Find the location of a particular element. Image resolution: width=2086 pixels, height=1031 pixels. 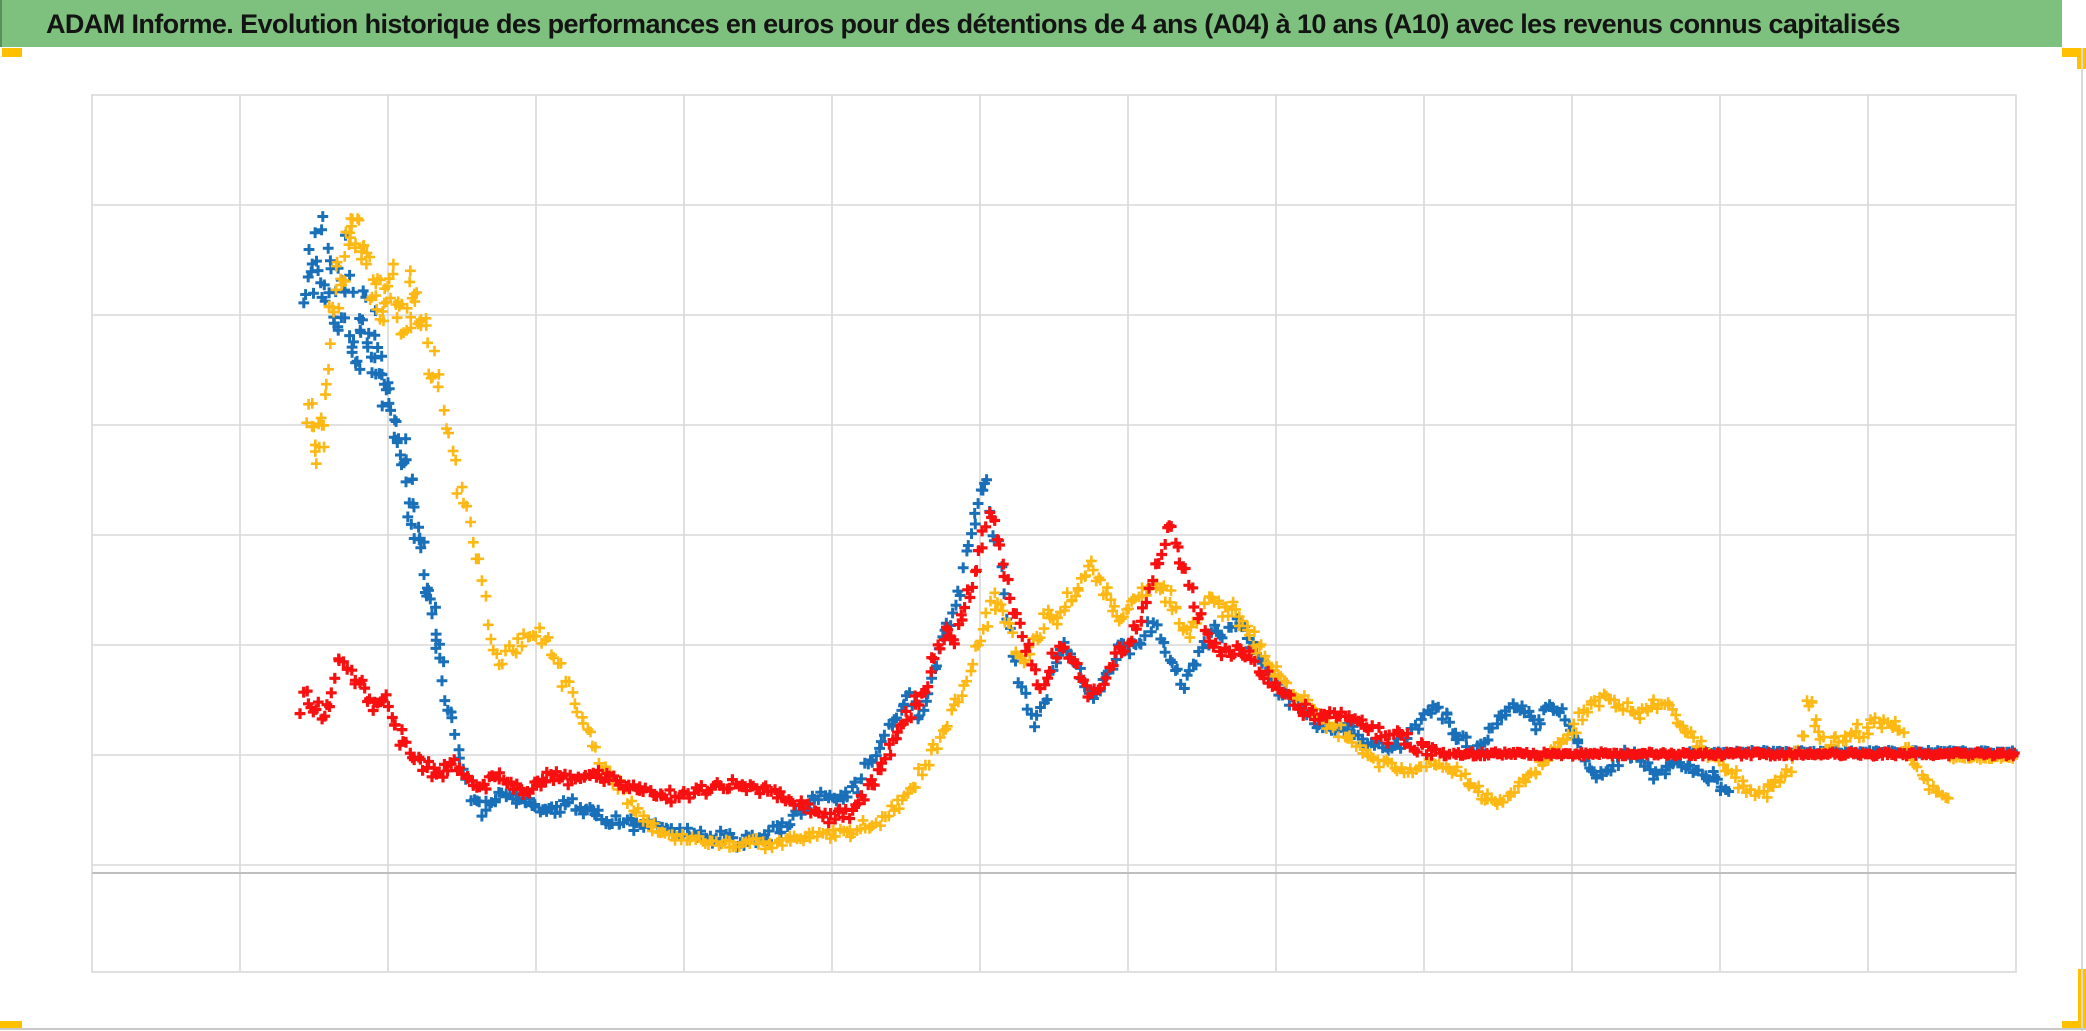

print-corner-bottom-right-h is located at coordinates (2074, 1025).